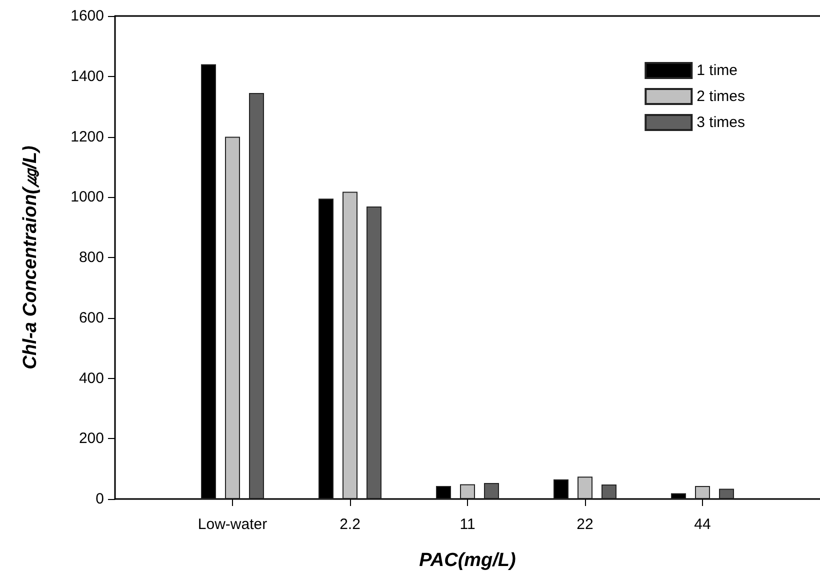  What do you see at coordinates (467, 560) in the screenshot?
I see `x-axis-title: PAC(mg/L)` at bounding box center [467, 560].